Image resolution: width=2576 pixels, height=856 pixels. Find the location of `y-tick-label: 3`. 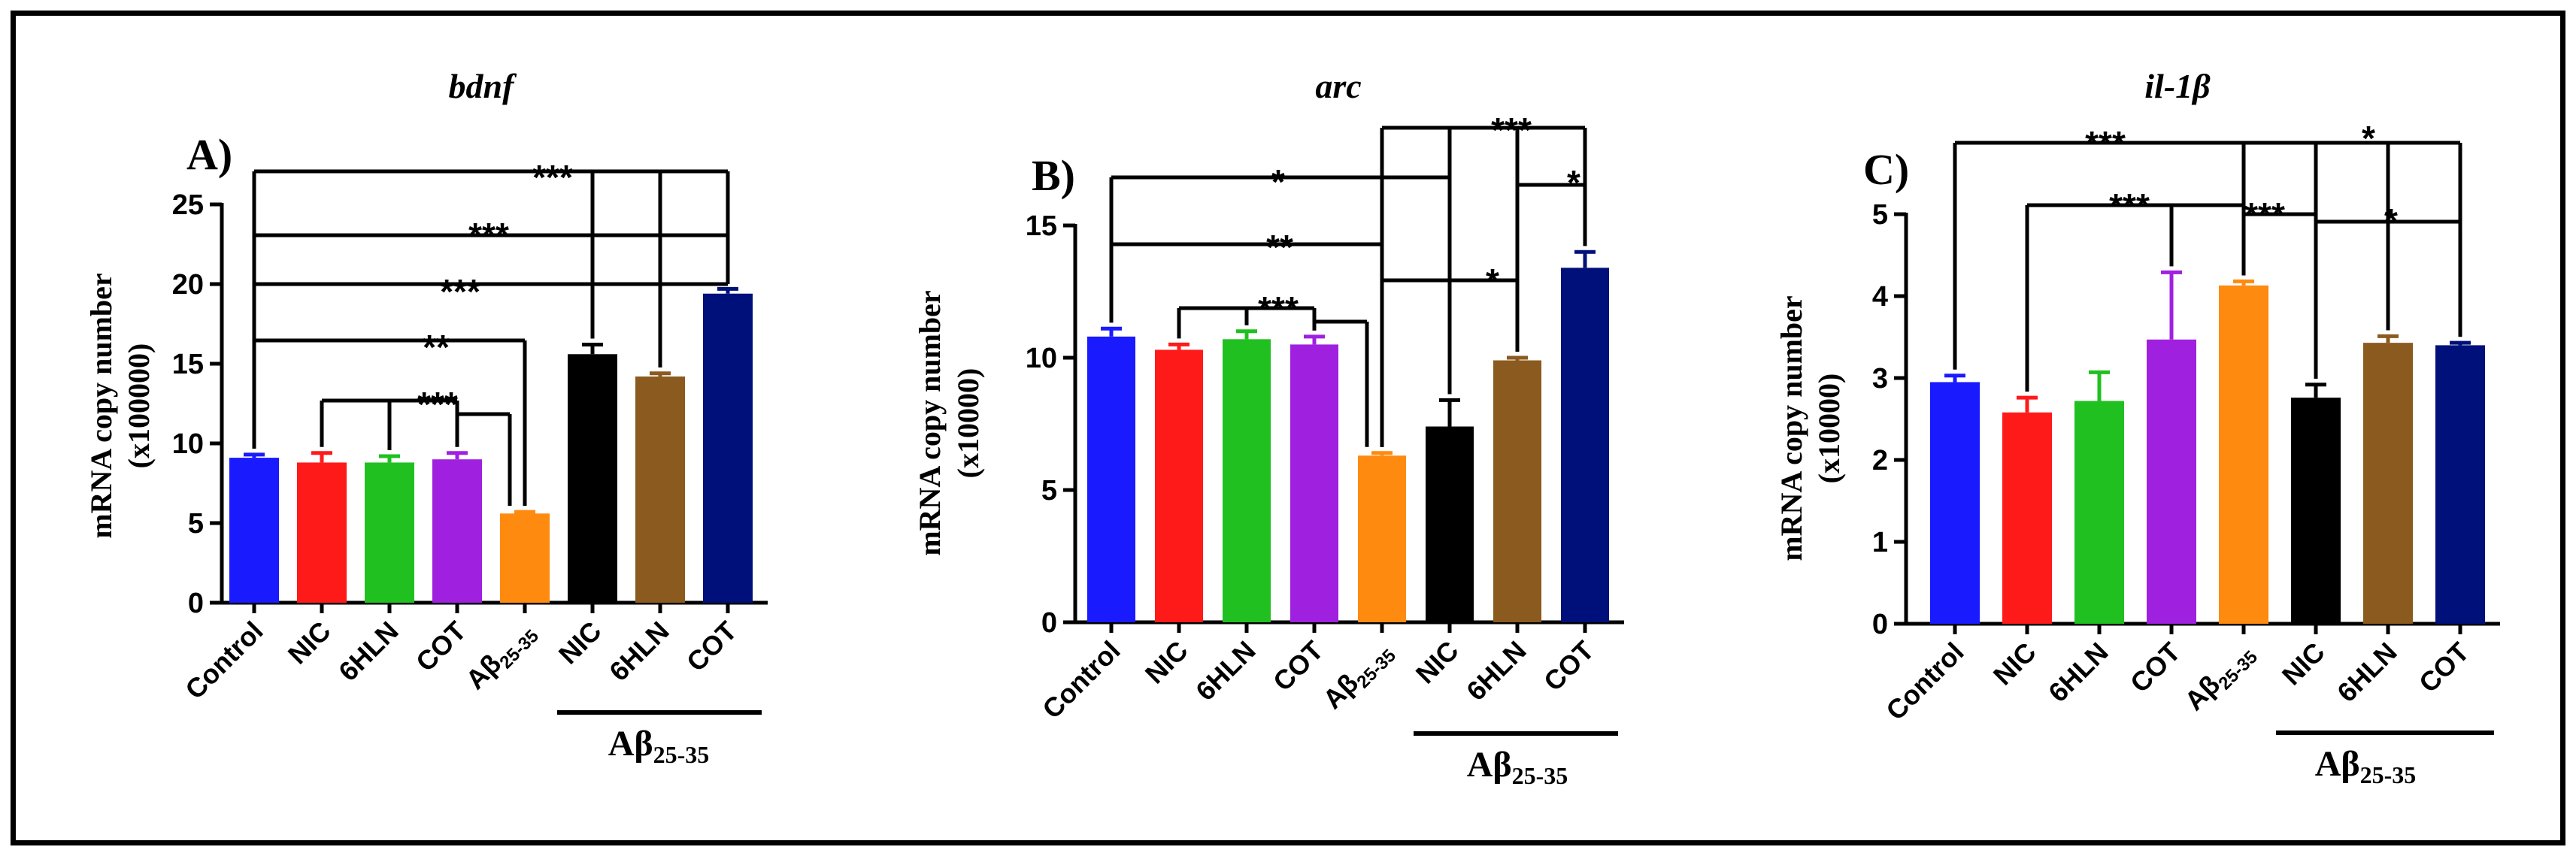

y-tick-label: 3 is located at coordinates (1880, 379).